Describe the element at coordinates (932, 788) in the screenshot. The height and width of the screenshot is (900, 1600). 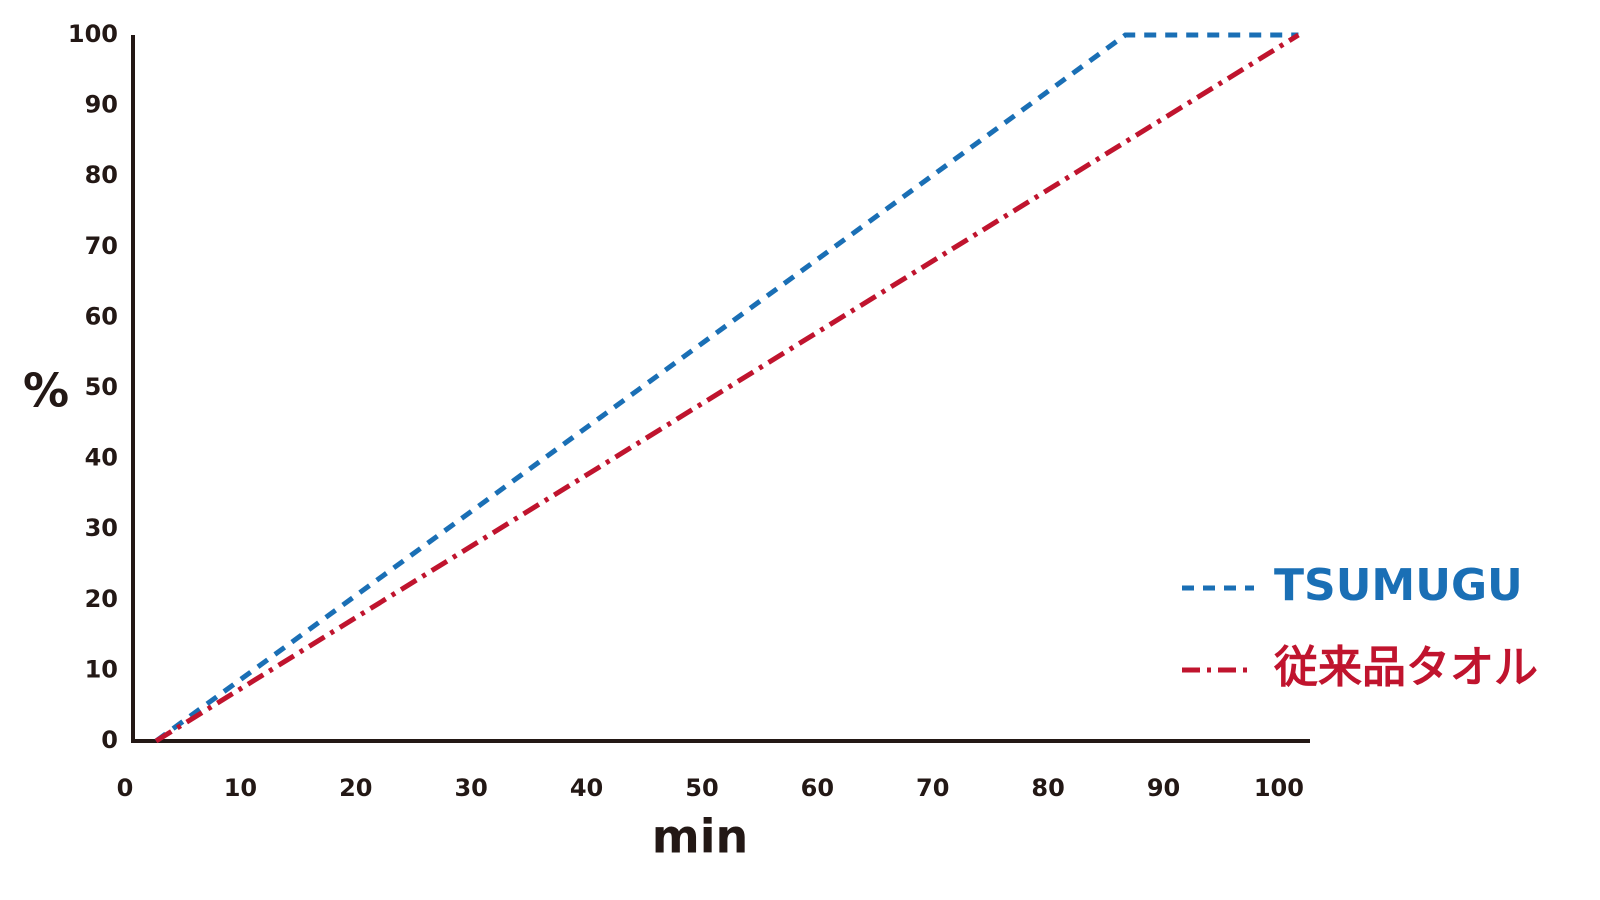
I see `x-tick-label: 70` at that location.